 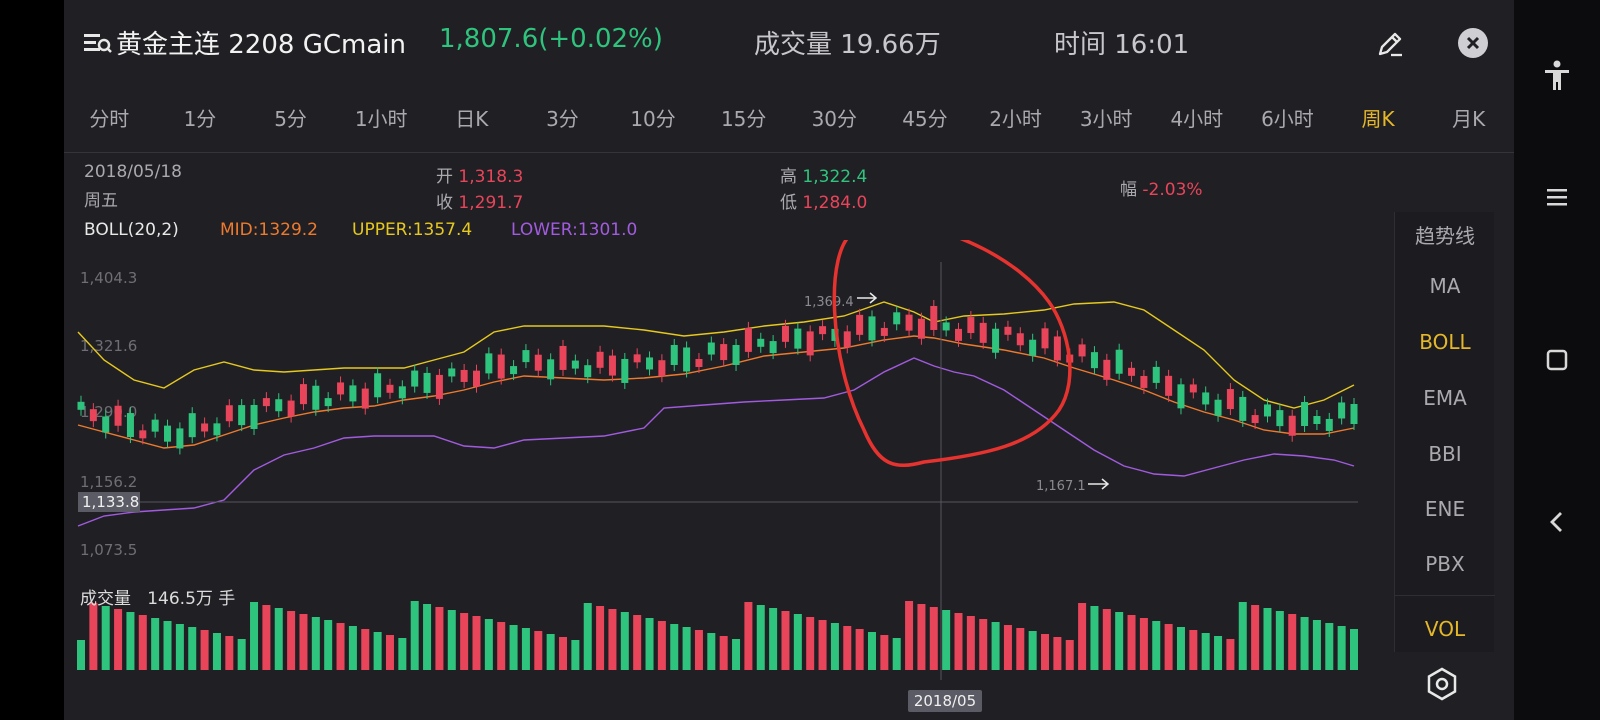 What do you see at coordinates (562, 119) in the screenshot?
I see `tab-5: 3分` at bounding box center [562, 119].